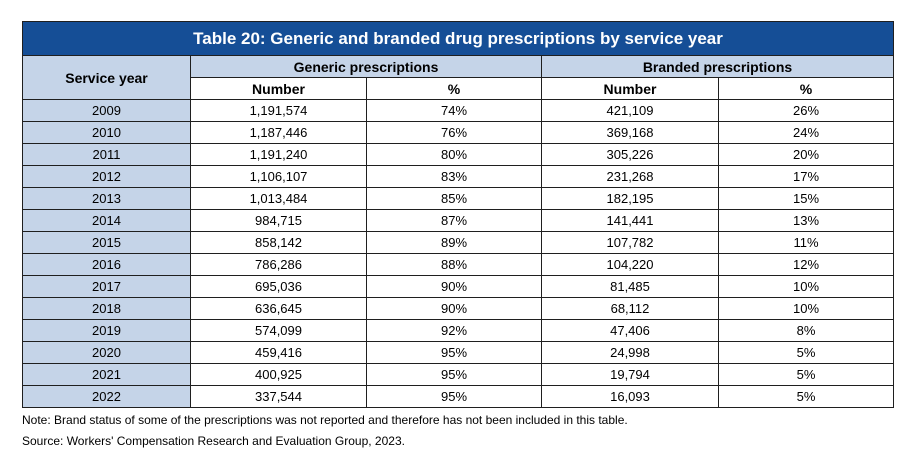 This screenshot has height=456, width=910. What do you see at coordinates (106, 242) in the screenshot?
I see `cell-service-year: 2015` at bounding box center [106, 242].